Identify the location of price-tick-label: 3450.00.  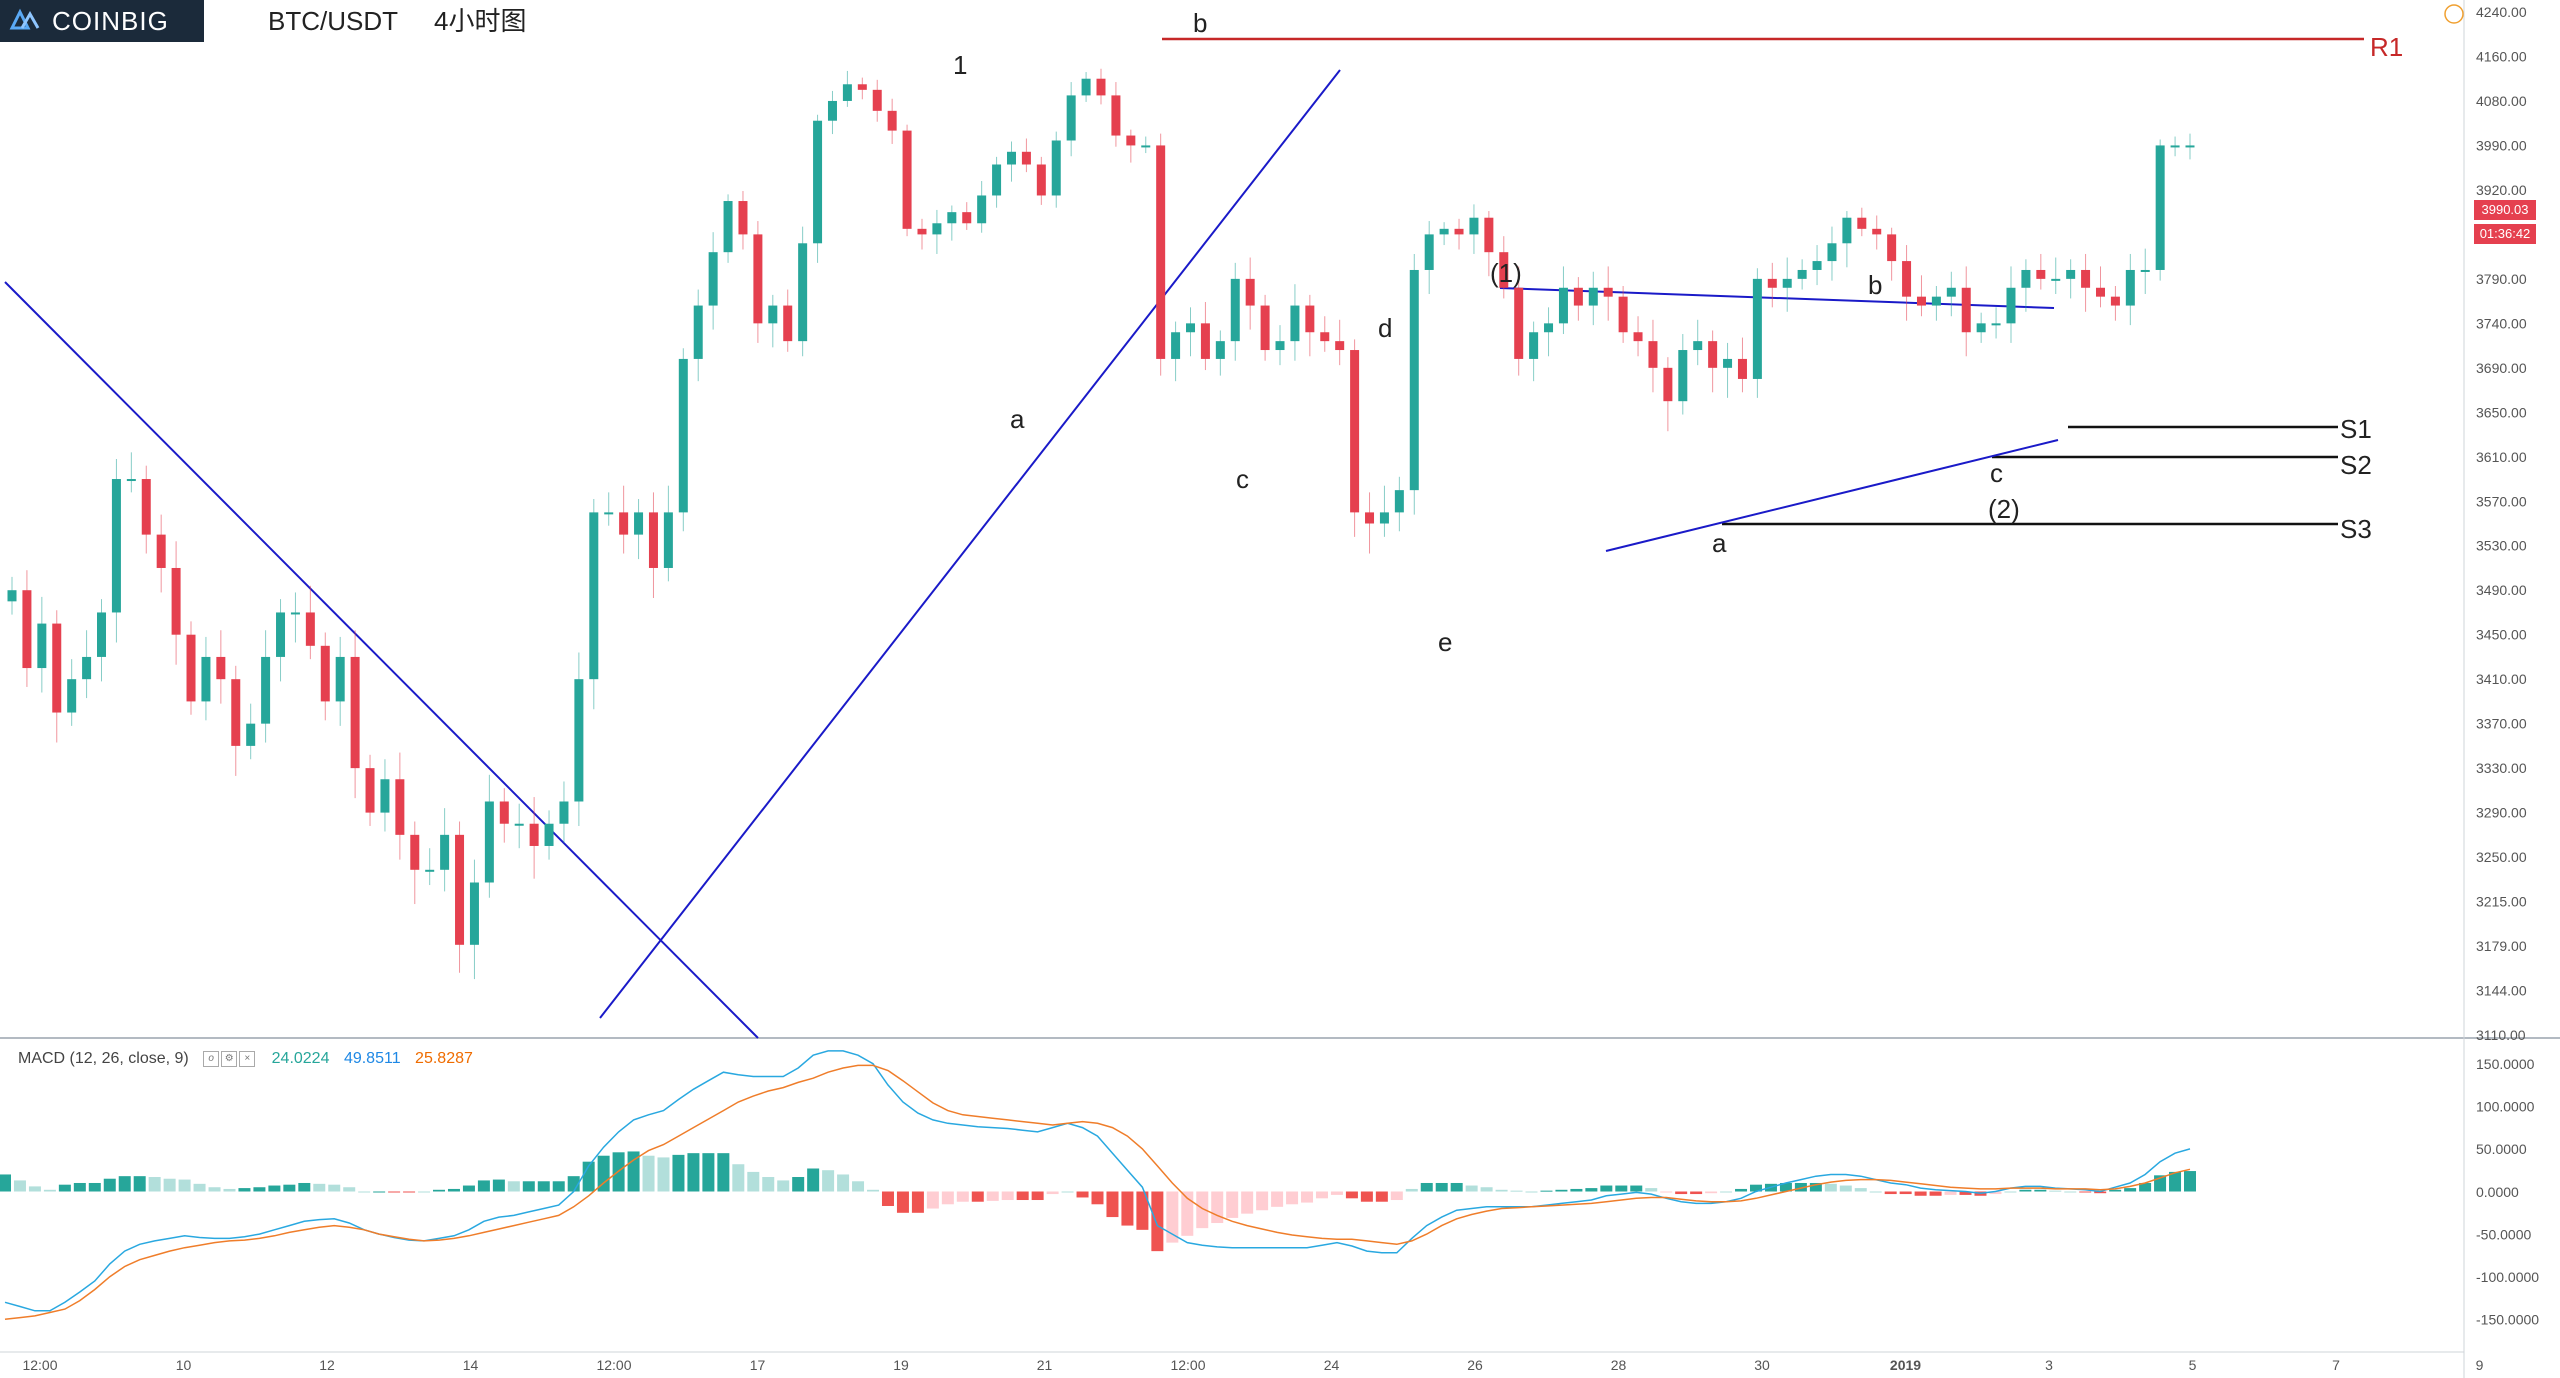
(2501, 635).